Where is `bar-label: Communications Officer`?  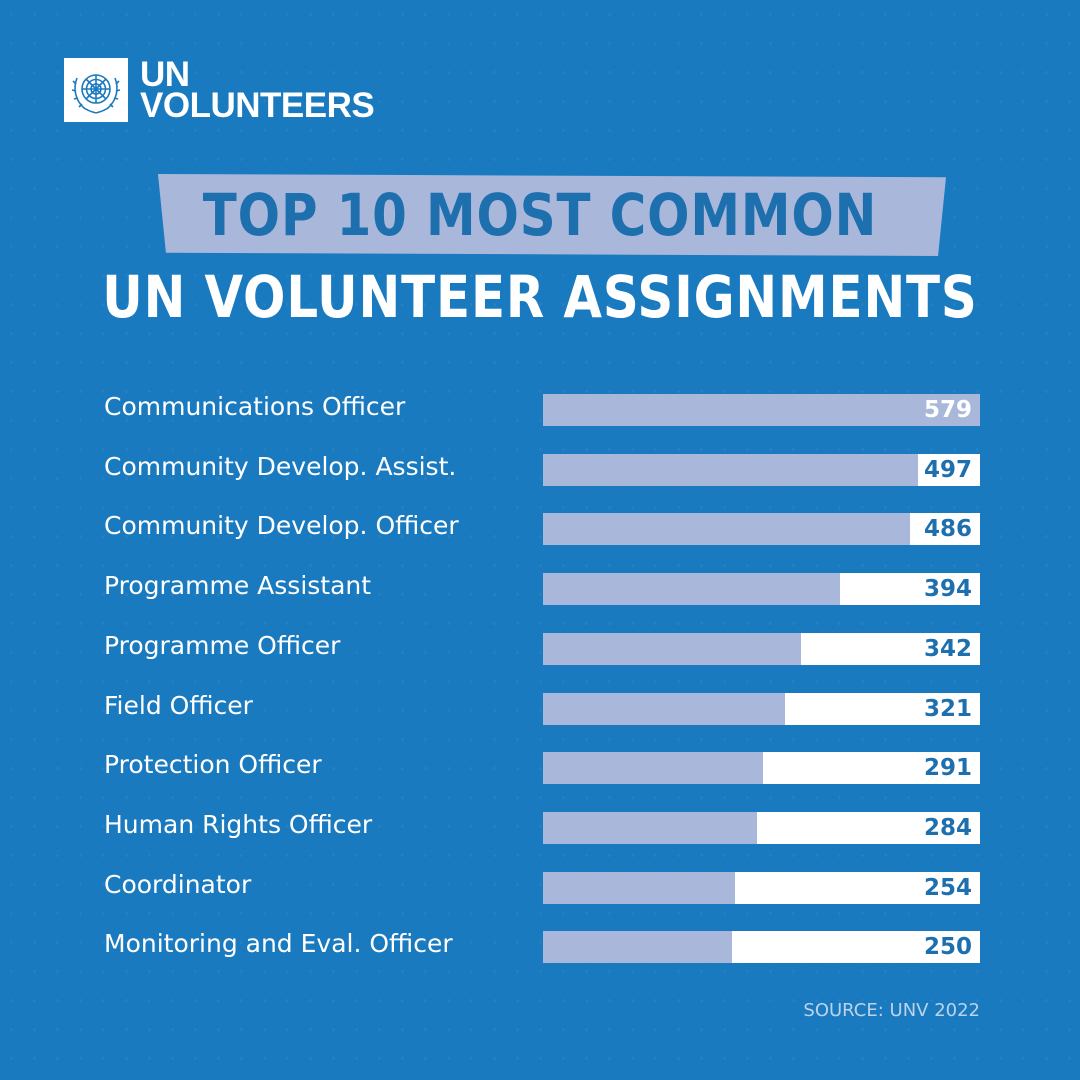 bar-label: Communications Officer is located at coordinates (255, 406).